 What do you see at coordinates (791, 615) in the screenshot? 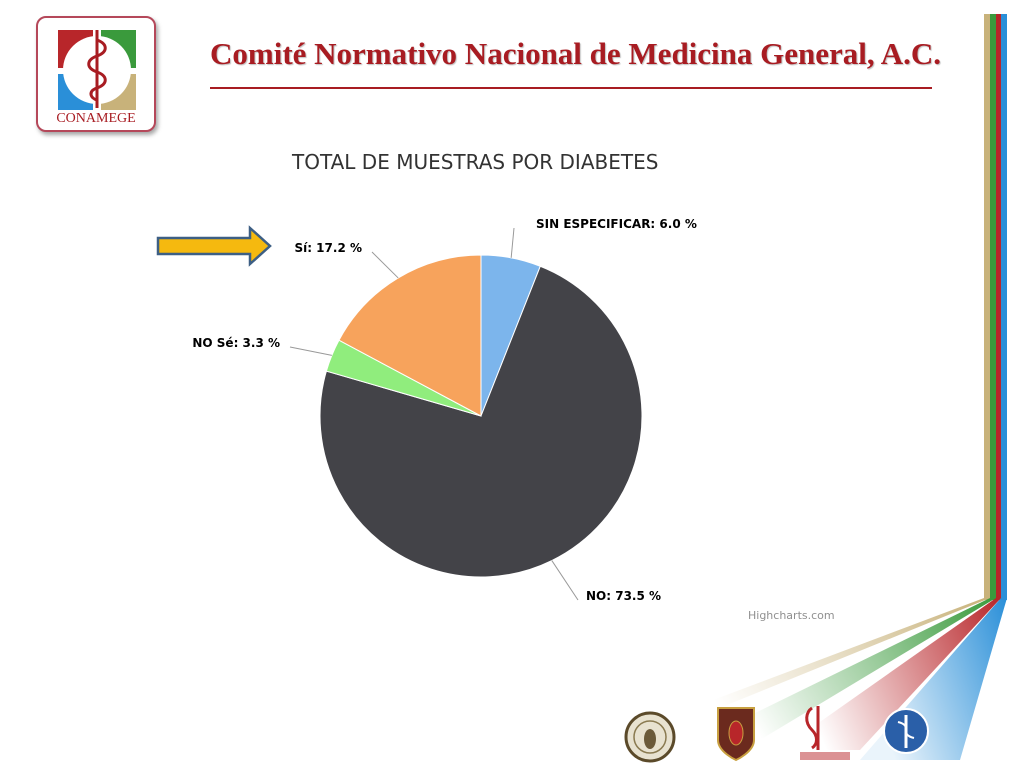
I see `highcharts-credit: Highcharts.com` at bounding box center [791, 615].